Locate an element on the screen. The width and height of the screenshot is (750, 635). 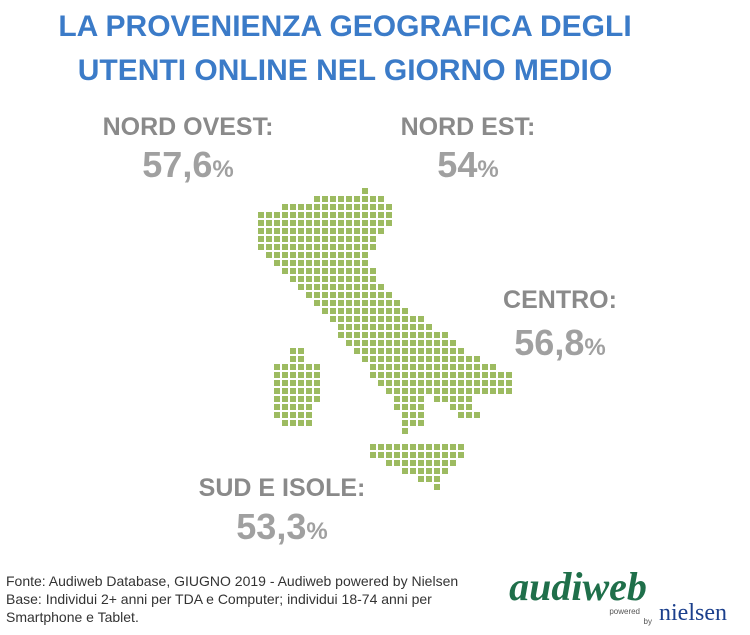
region-value: 56,8% is located at coordinates (559, 342).